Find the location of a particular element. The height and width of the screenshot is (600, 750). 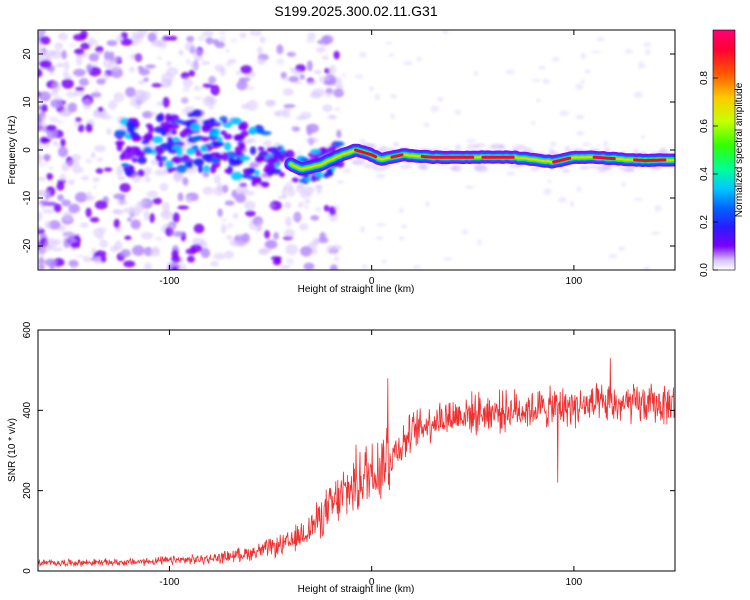

snr-y-tick-label: 400 is located at coordinates (27, 410).